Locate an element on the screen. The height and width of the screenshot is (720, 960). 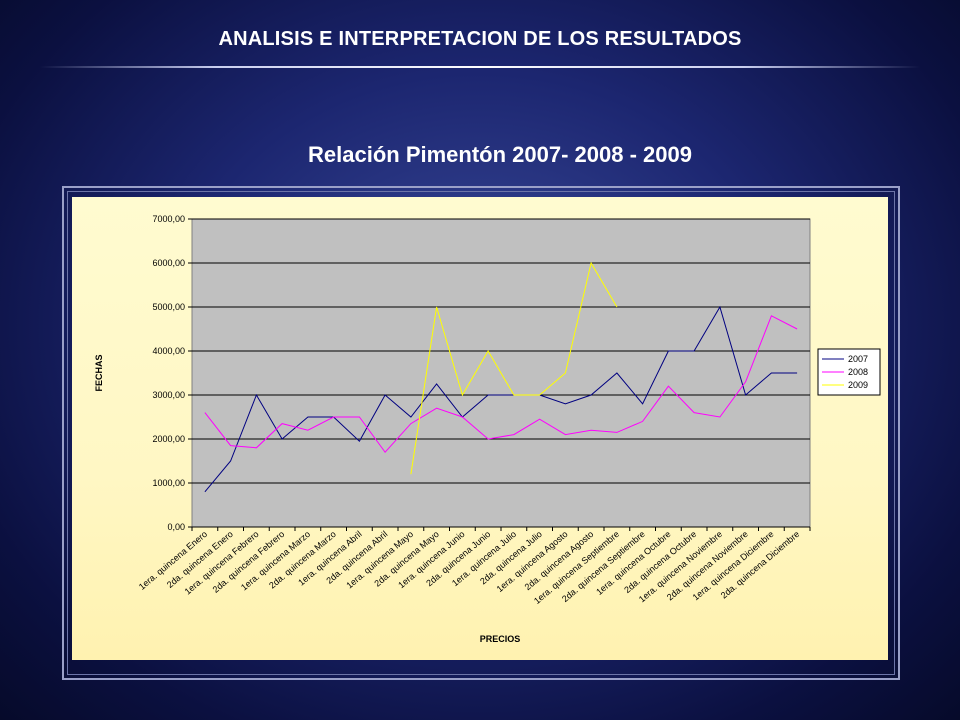
y-tick-label: 5000,00 is located at coordinates (168, 307).